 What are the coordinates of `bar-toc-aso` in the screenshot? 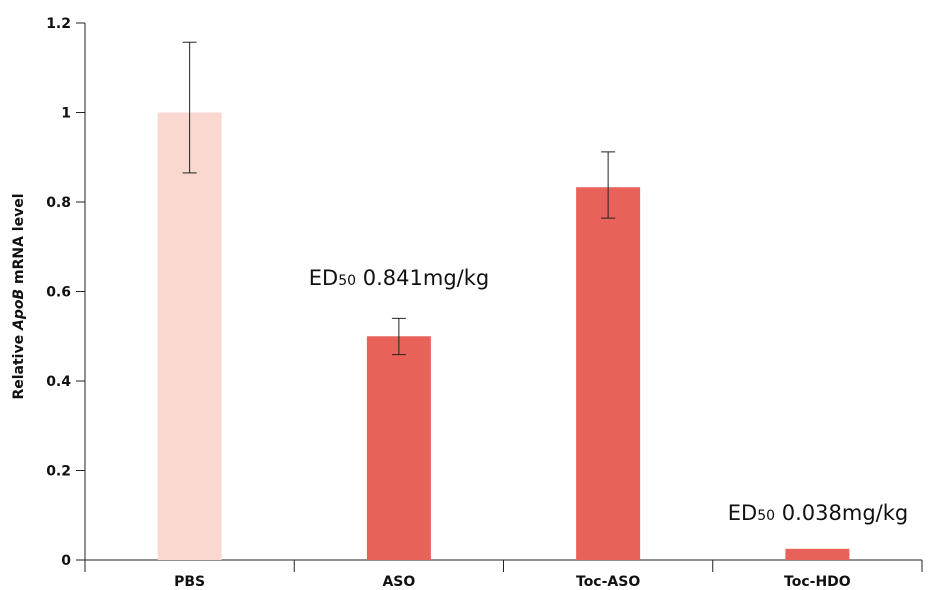 It's located at (608, 374).